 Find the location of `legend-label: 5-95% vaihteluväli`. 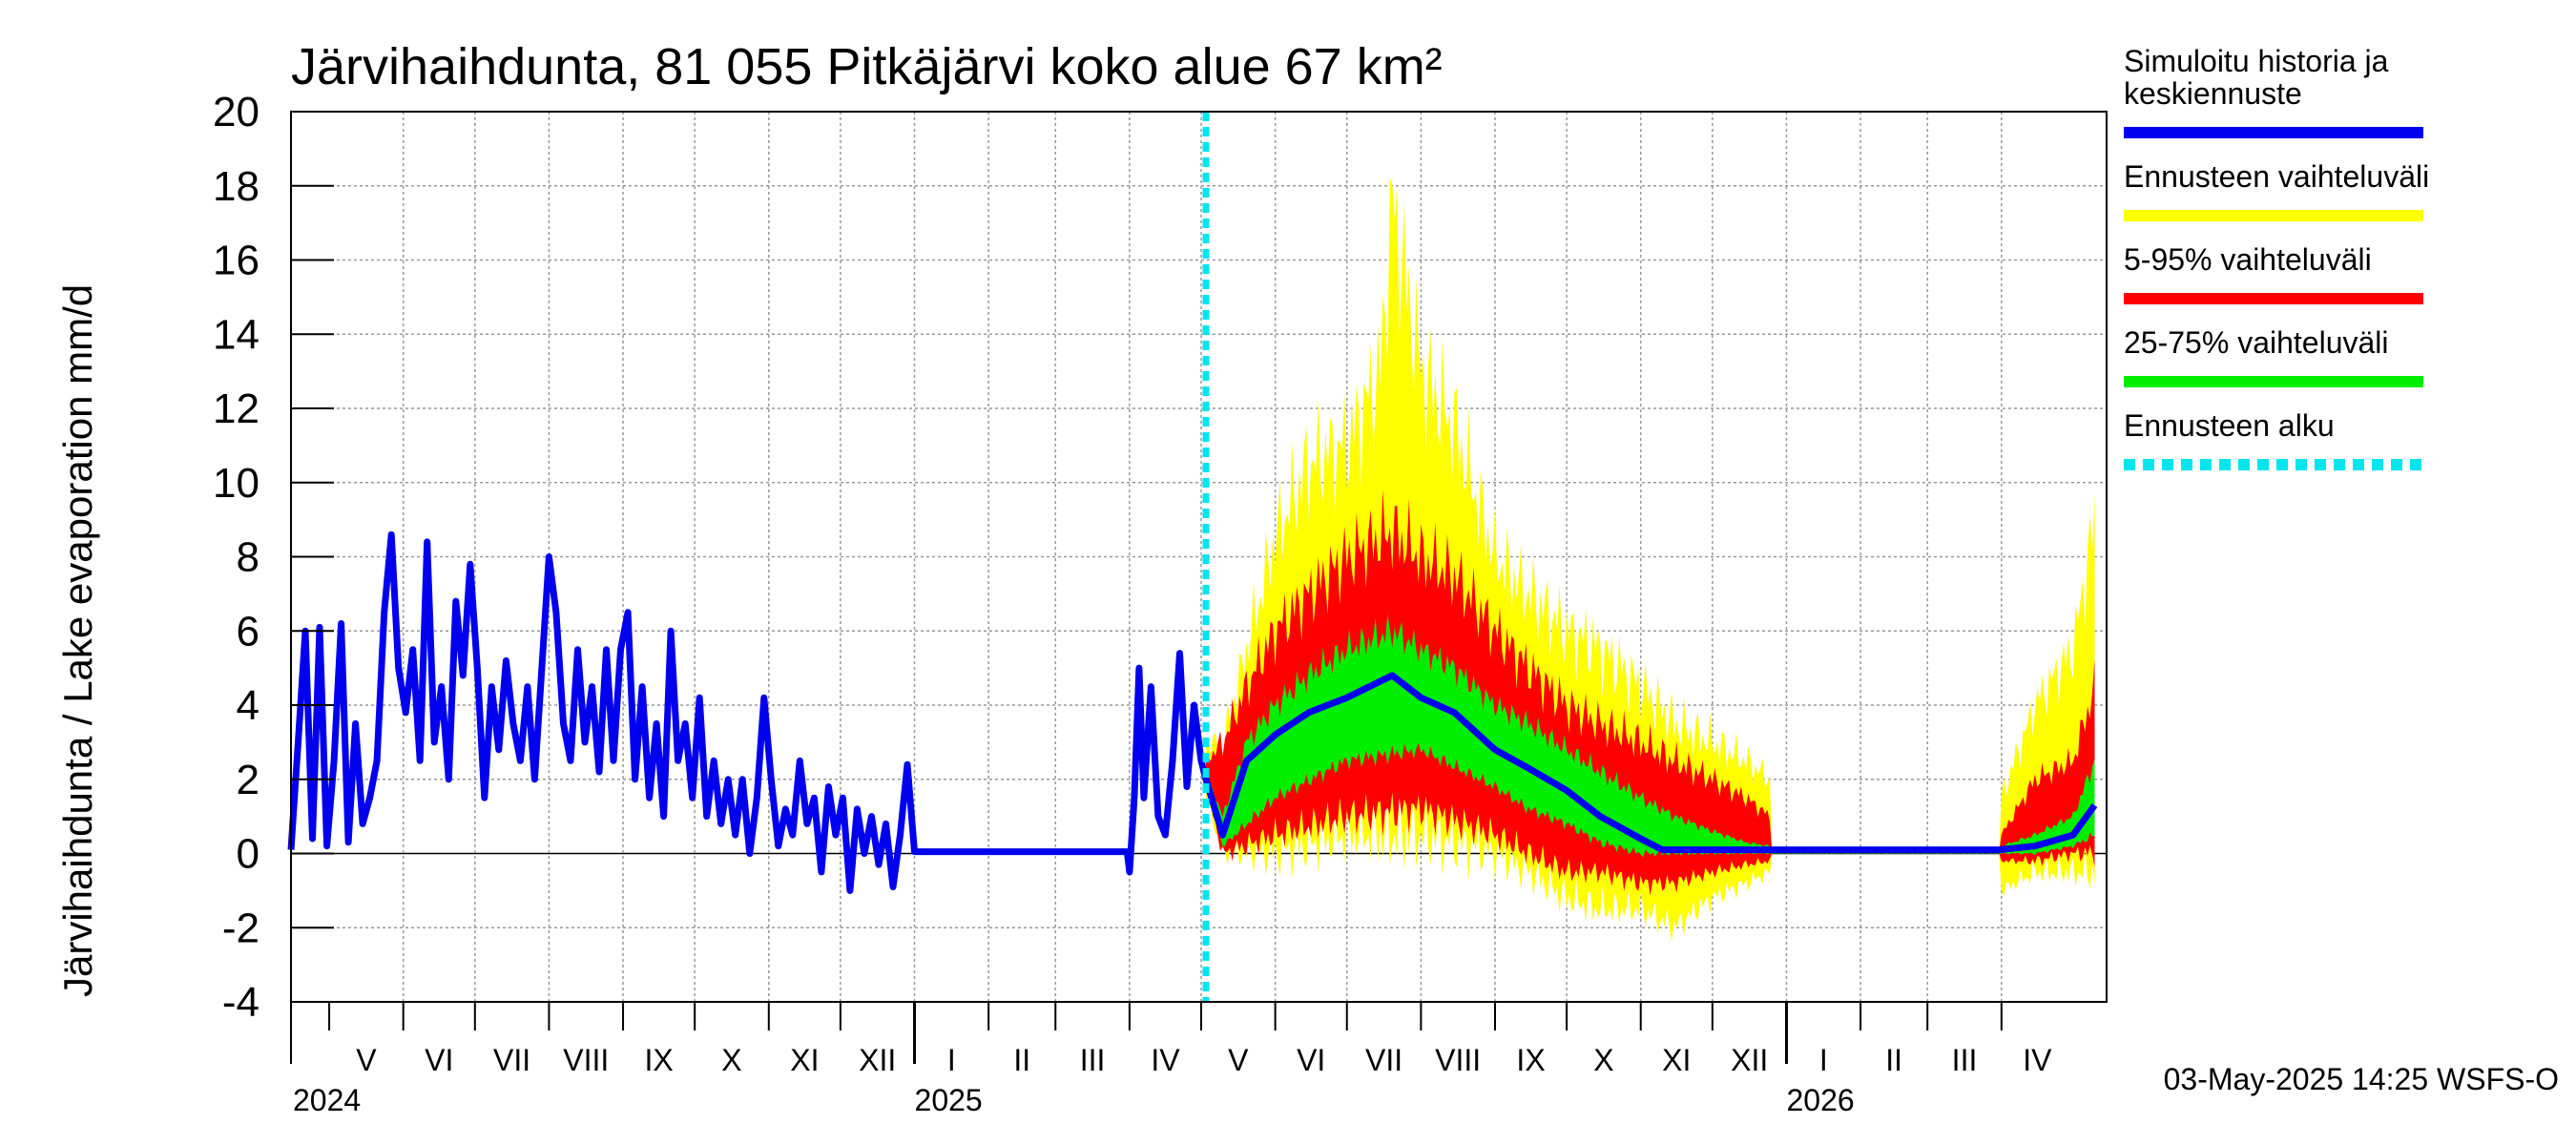

legend-label: 5-95% vaihteluväli is located at coordinates (2248, 259).